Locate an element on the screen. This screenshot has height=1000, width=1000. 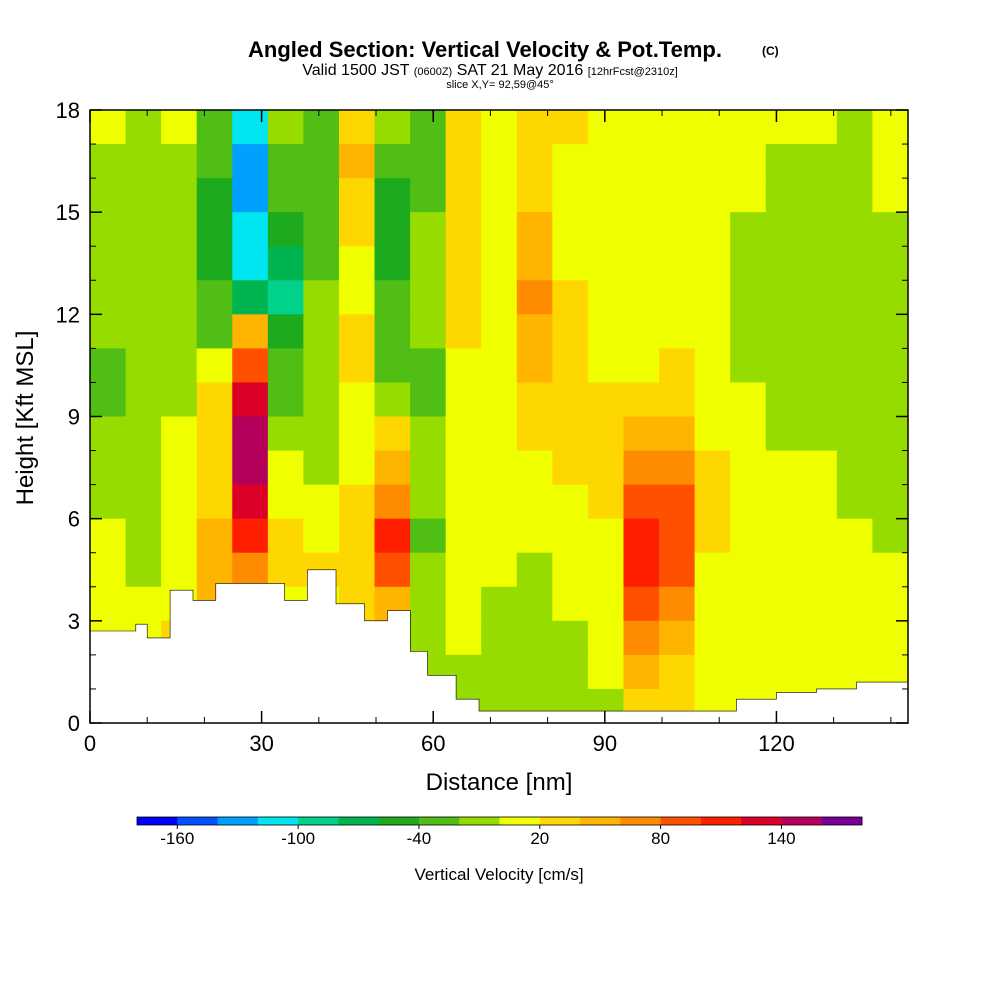
colorbar-frame is located at coordinates (499, 821).